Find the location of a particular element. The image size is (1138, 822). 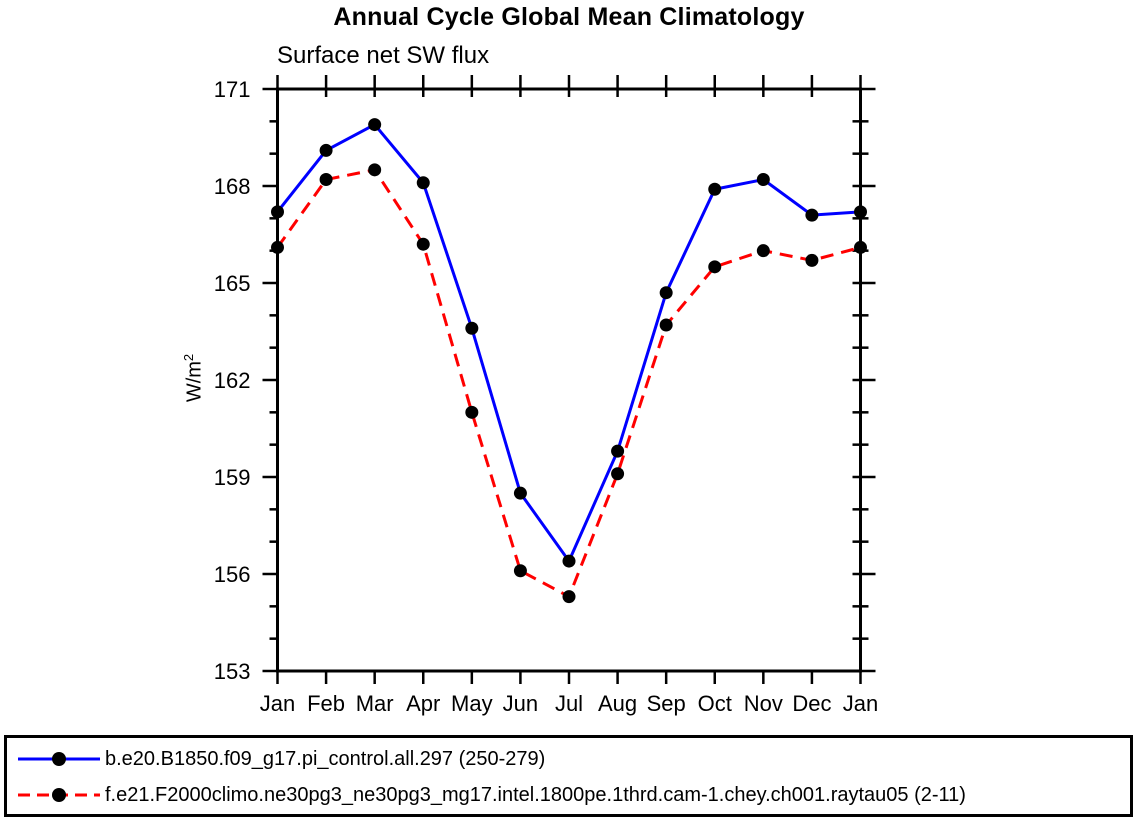

chart-title: Annual Cycle Global Mean Climatology is located at coordinates (569, 17).